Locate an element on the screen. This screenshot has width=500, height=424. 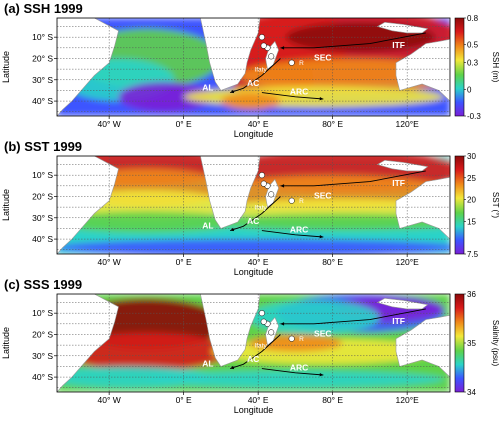
colorbar-tick-label: -0.3 is located at coordinates (474, 116).